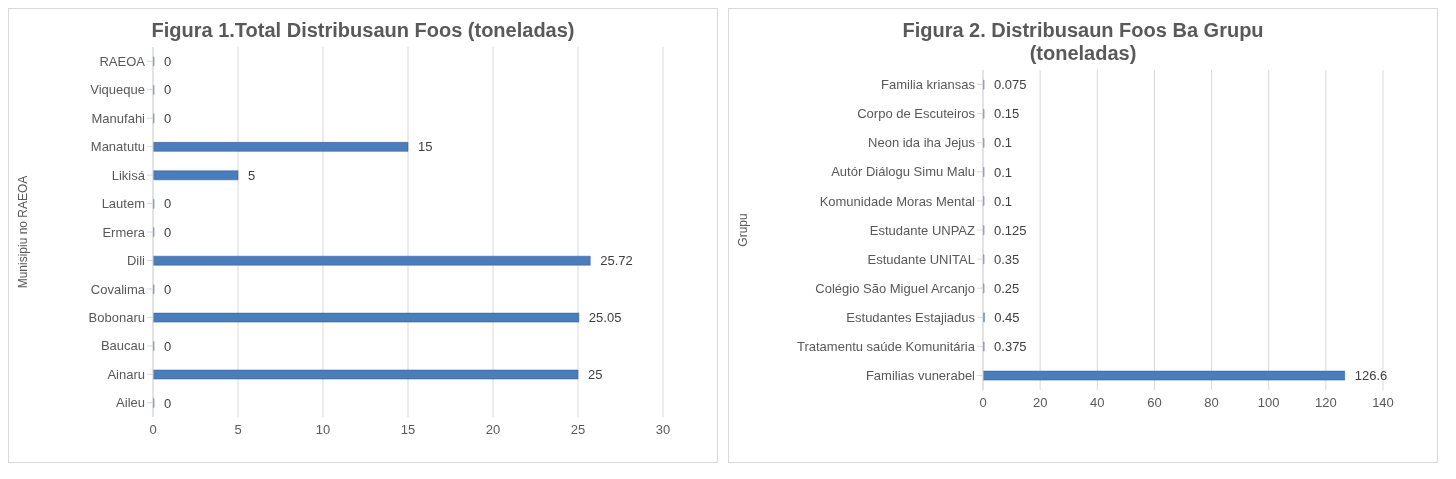 The width and height of the screenshot is (1456, 479). Describe the element at coordinates (922, 143) in the screenshot. I see `y-tick-label: Neon ida iha Jejus` at that location.